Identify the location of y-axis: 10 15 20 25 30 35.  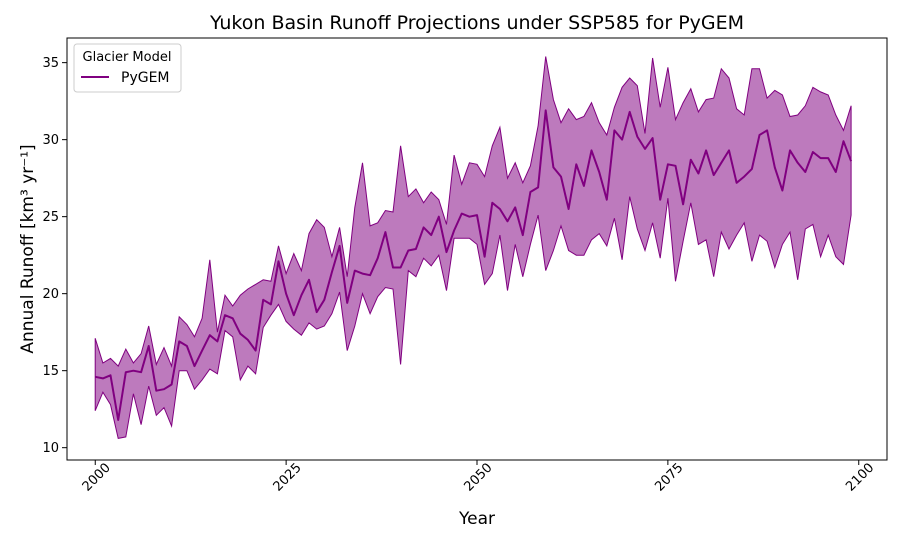
(54, 256).